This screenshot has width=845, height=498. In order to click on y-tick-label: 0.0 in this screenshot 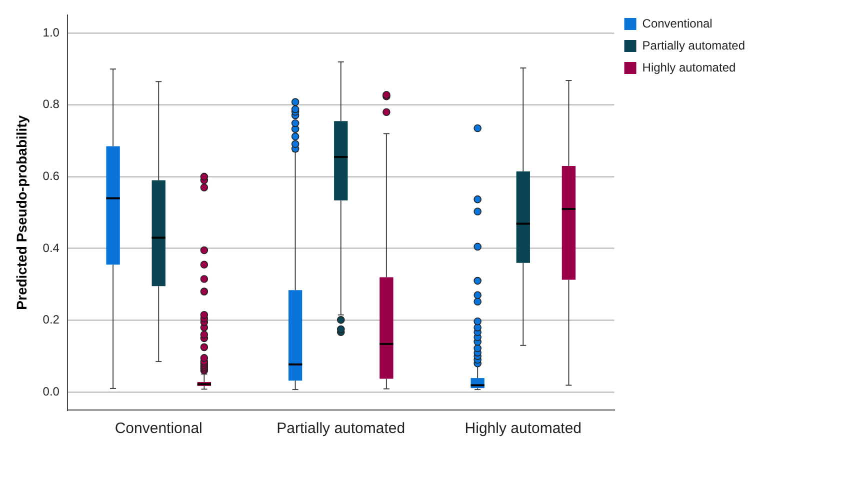, I will do `click(51, 391)`.